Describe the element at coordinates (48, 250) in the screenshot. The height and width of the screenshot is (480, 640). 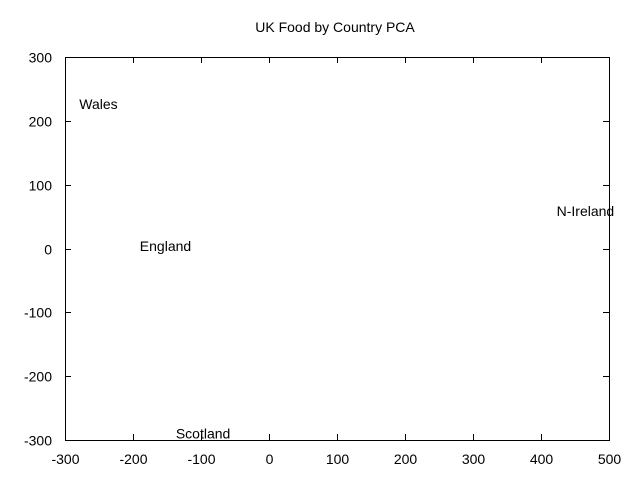
I see `y-tick-label: 0` at that location.